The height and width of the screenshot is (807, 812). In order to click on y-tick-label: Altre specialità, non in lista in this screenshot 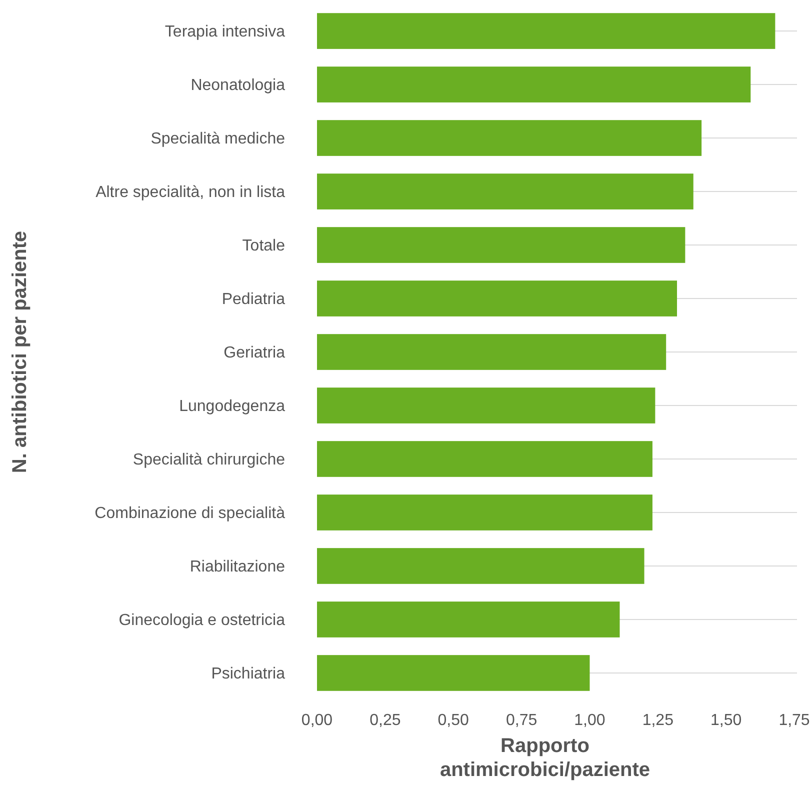, I will do `click(191, 193)`.